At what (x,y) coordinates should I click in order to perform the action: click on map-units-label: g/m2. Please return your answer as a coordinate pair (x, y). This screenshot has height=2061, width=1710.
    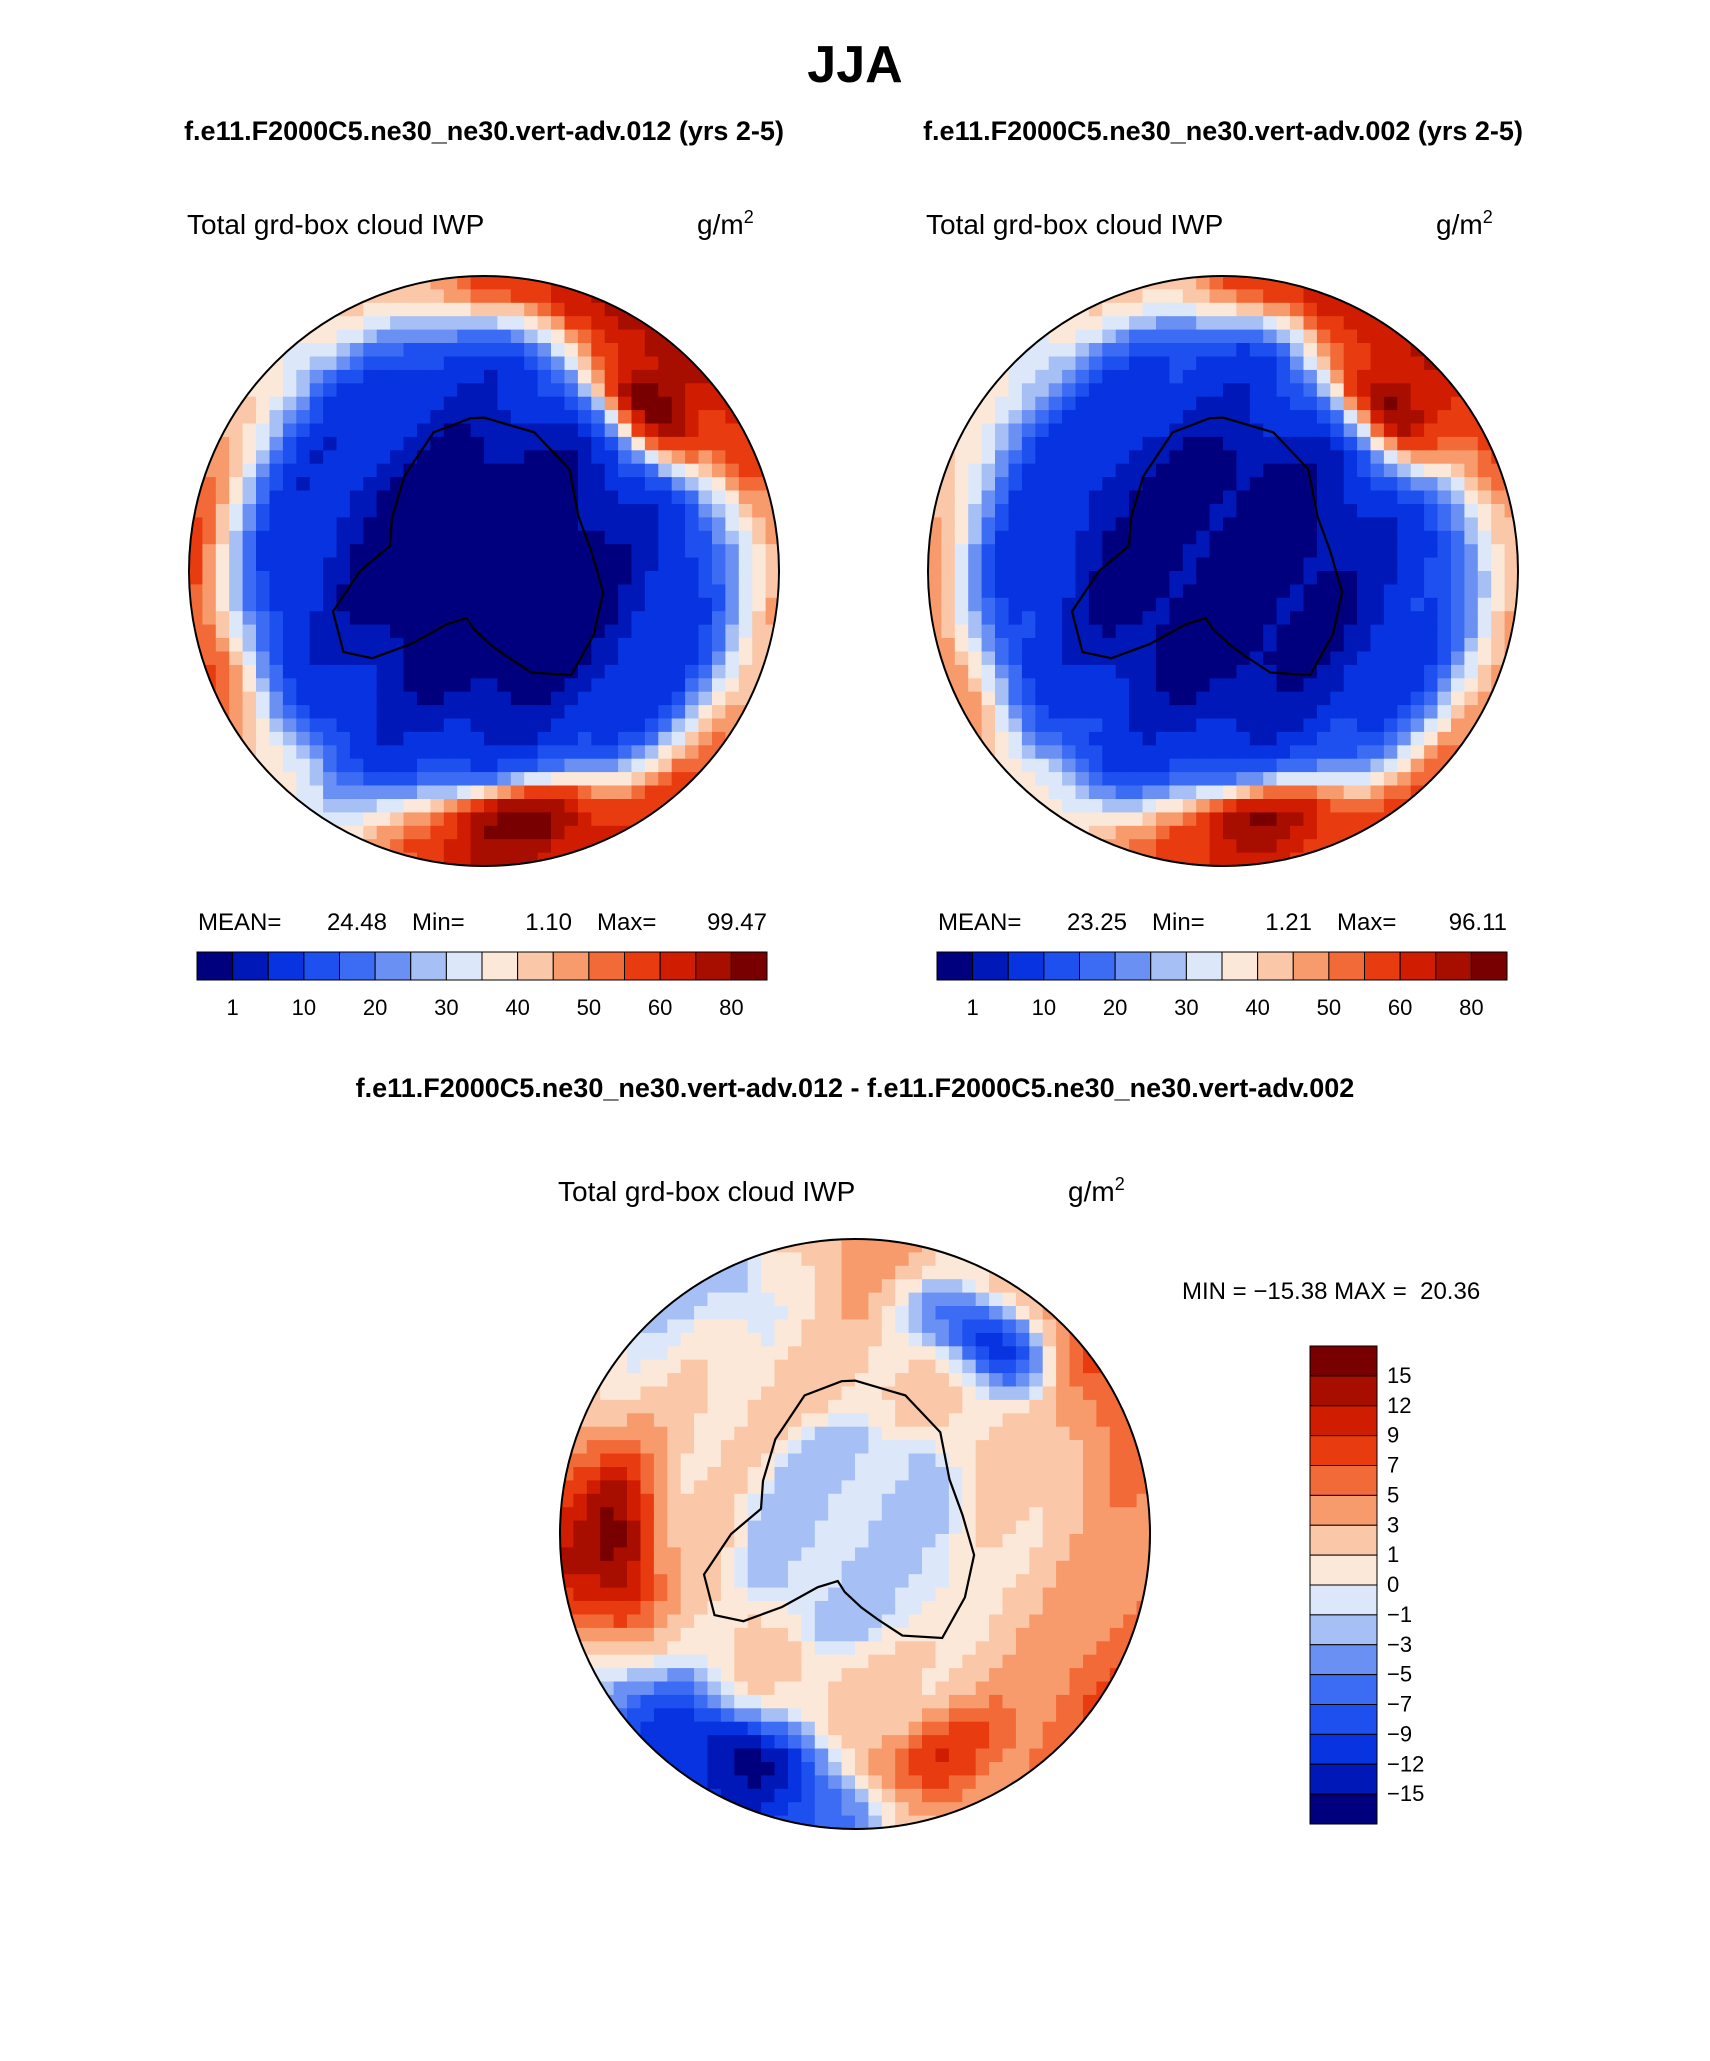
    Looking at the image, I should click on (1464, 223).